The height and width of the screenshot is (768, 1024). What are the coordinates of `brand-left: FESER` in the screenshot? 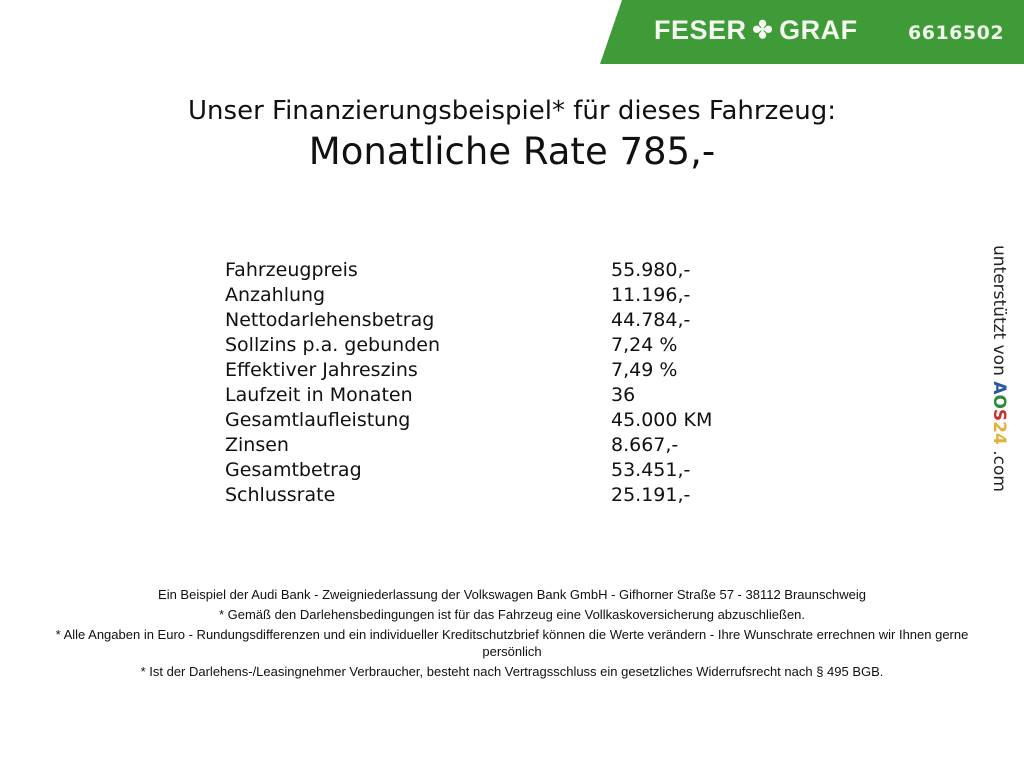 It's located at (700, 30).